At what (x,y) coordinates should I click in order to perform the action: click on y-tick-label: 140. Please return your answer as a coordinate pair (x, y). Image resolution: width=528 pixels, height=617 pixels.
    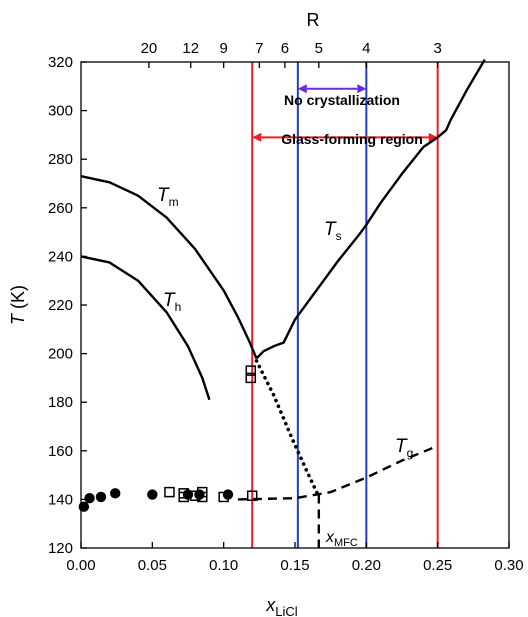
    Looking at the image, I should click on (60, 499).